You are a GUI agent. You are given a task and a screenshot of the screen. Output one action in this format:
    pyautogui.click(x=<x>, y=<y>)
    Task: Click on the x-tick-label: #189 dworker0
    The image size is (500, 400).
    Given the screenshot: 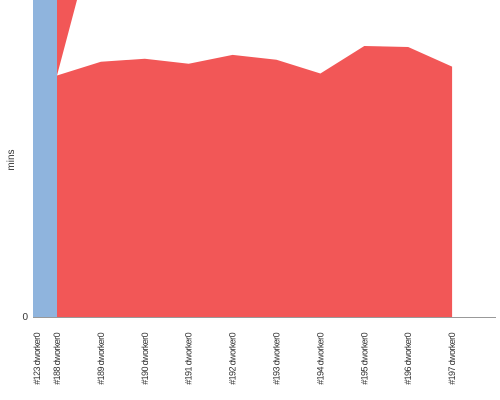 What is the action you would take?
    pyautogui.click(x=101, y=358)
    